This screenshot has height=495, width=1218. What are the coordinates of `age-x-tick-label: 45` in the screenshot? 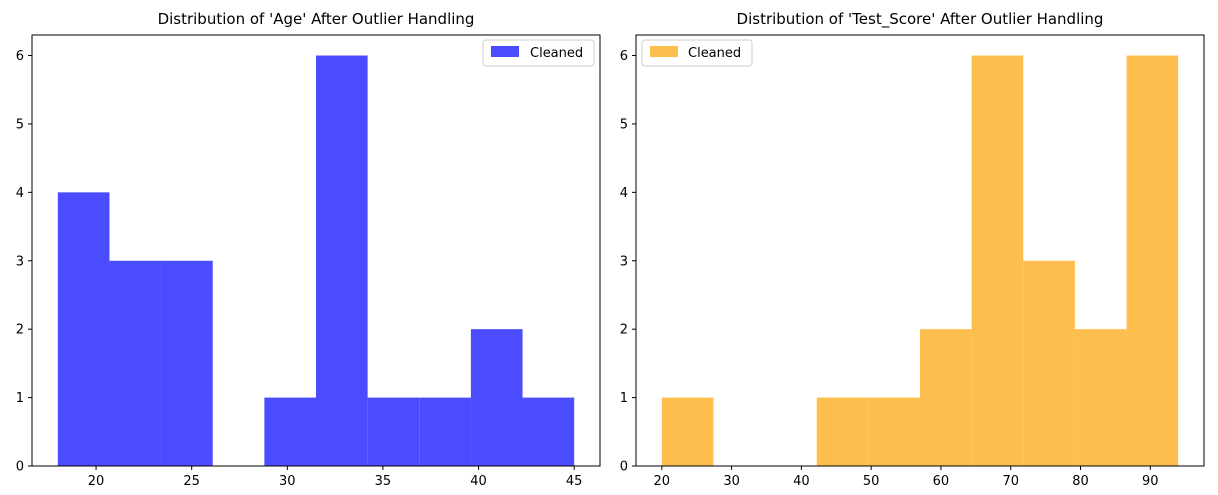 It's located at (574, 481).